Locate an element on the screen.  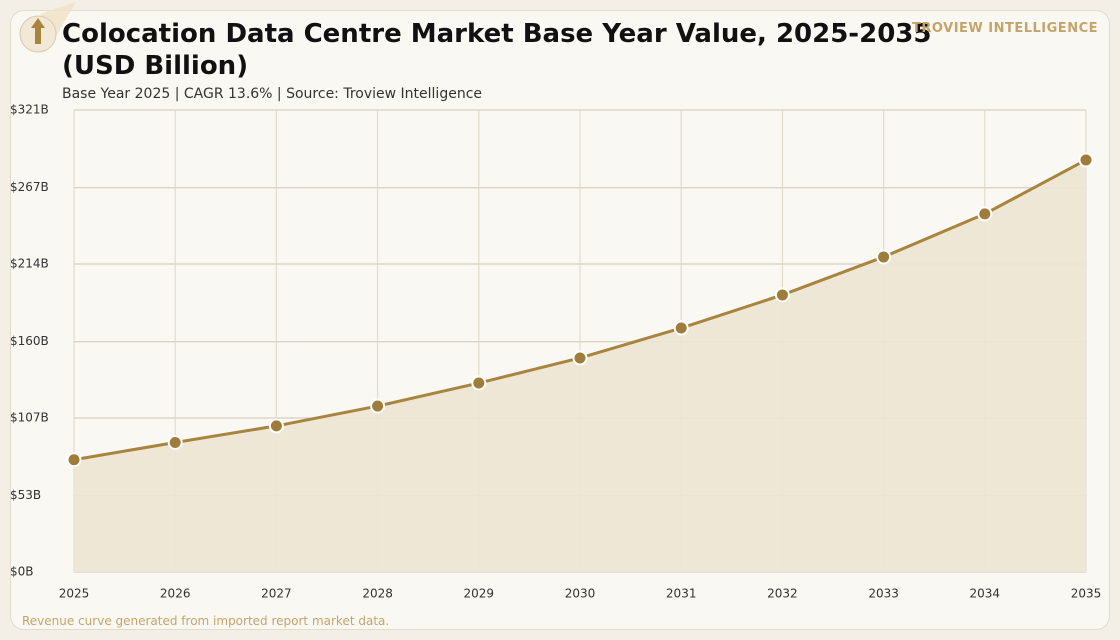
x-tick-label: 2032 is located at coordinates (782, 594).